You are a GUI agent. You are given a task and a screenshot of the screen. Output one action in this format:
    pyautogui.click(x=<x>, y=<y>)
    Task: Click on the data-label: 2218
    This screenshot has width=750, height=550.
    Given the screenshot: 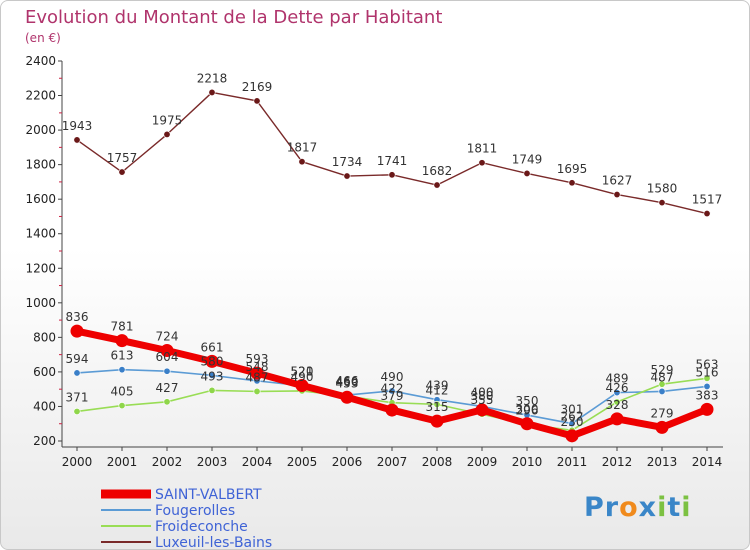 What is the action you would take?
    pyautogui.click(x=212, y=78)
    